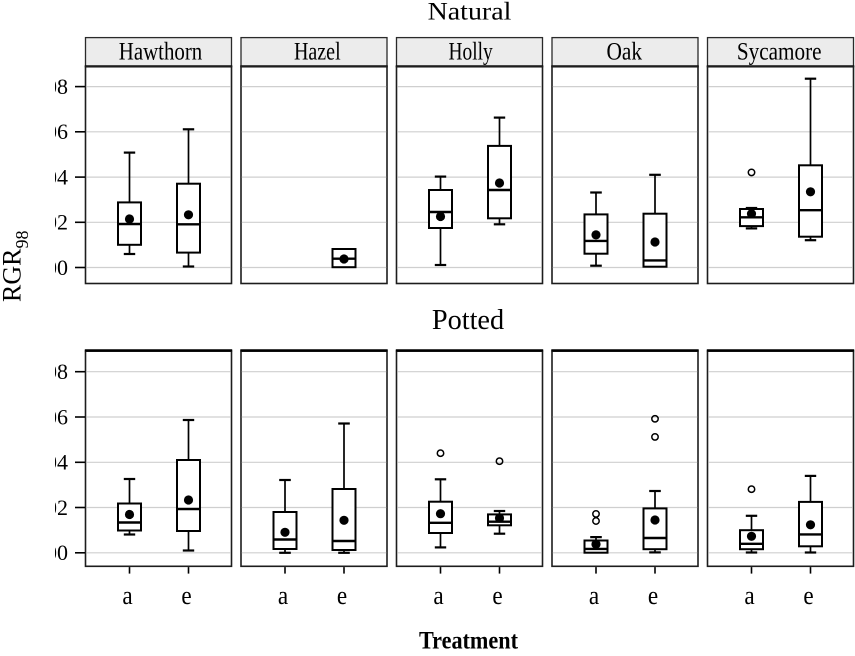 This screenshot has height=656, width=855. Describe the element at coordinates (469, 639) in the screenshot. I see `svg-text: Treatment` at that location.